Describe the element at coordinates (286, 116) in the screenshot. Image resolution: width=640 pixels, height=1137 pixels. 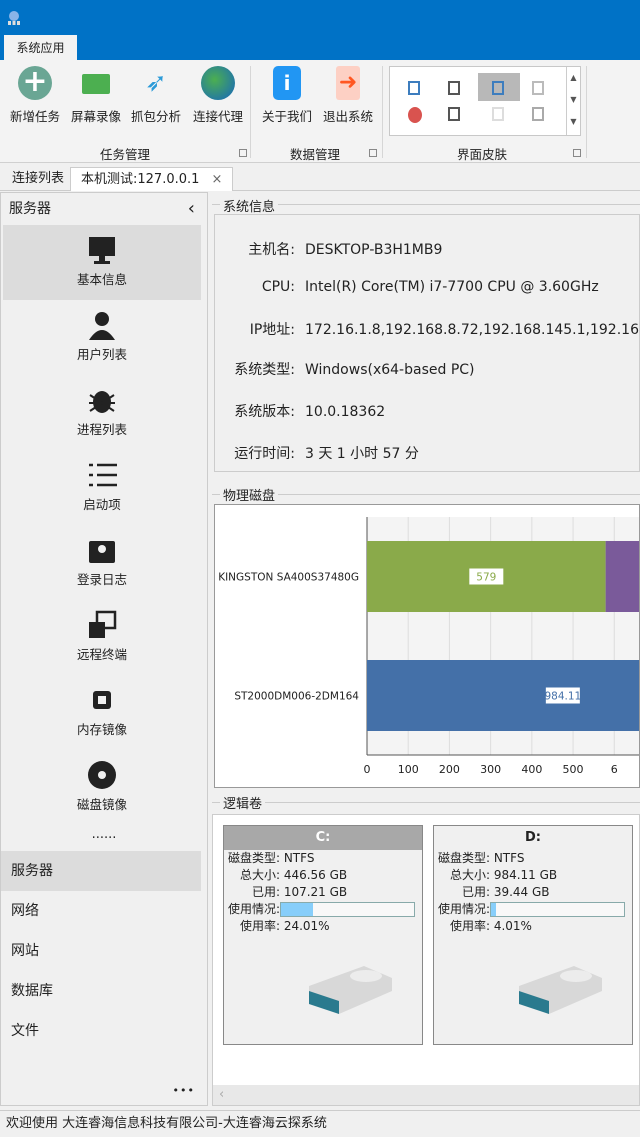
I see `label: 关于我们` at that location.